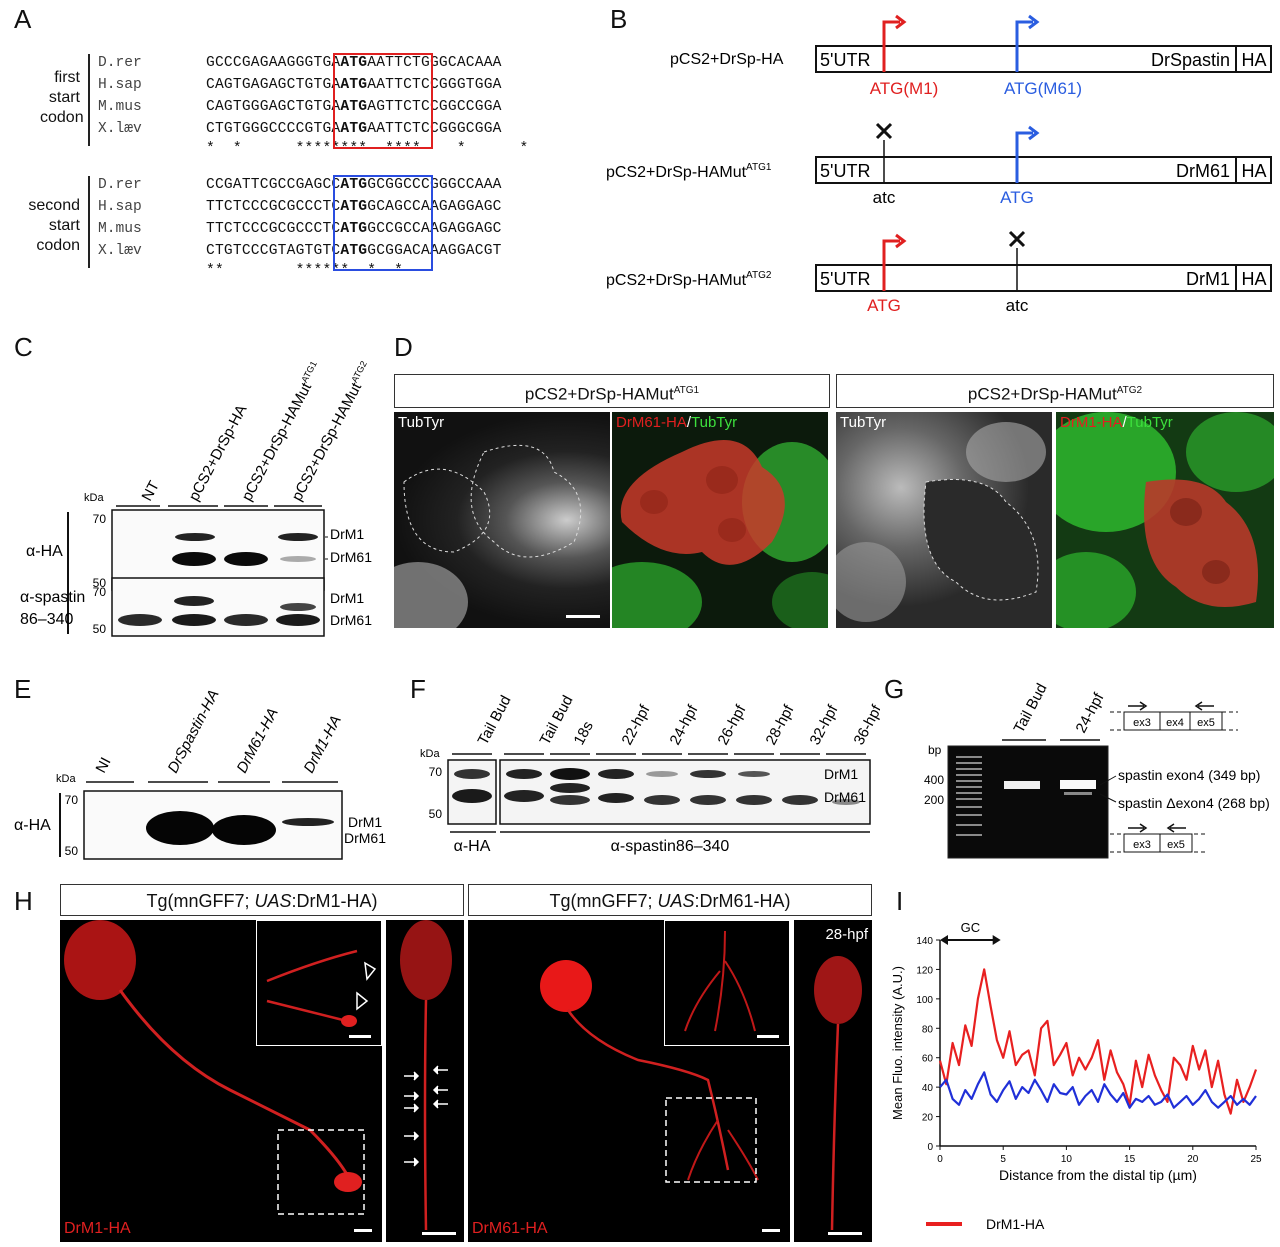 Image resolution: width=1280 pixels, height=1247 pixels. I want to click on construct-1-name: pCS2+DrSp-HA, so click(727, 59).